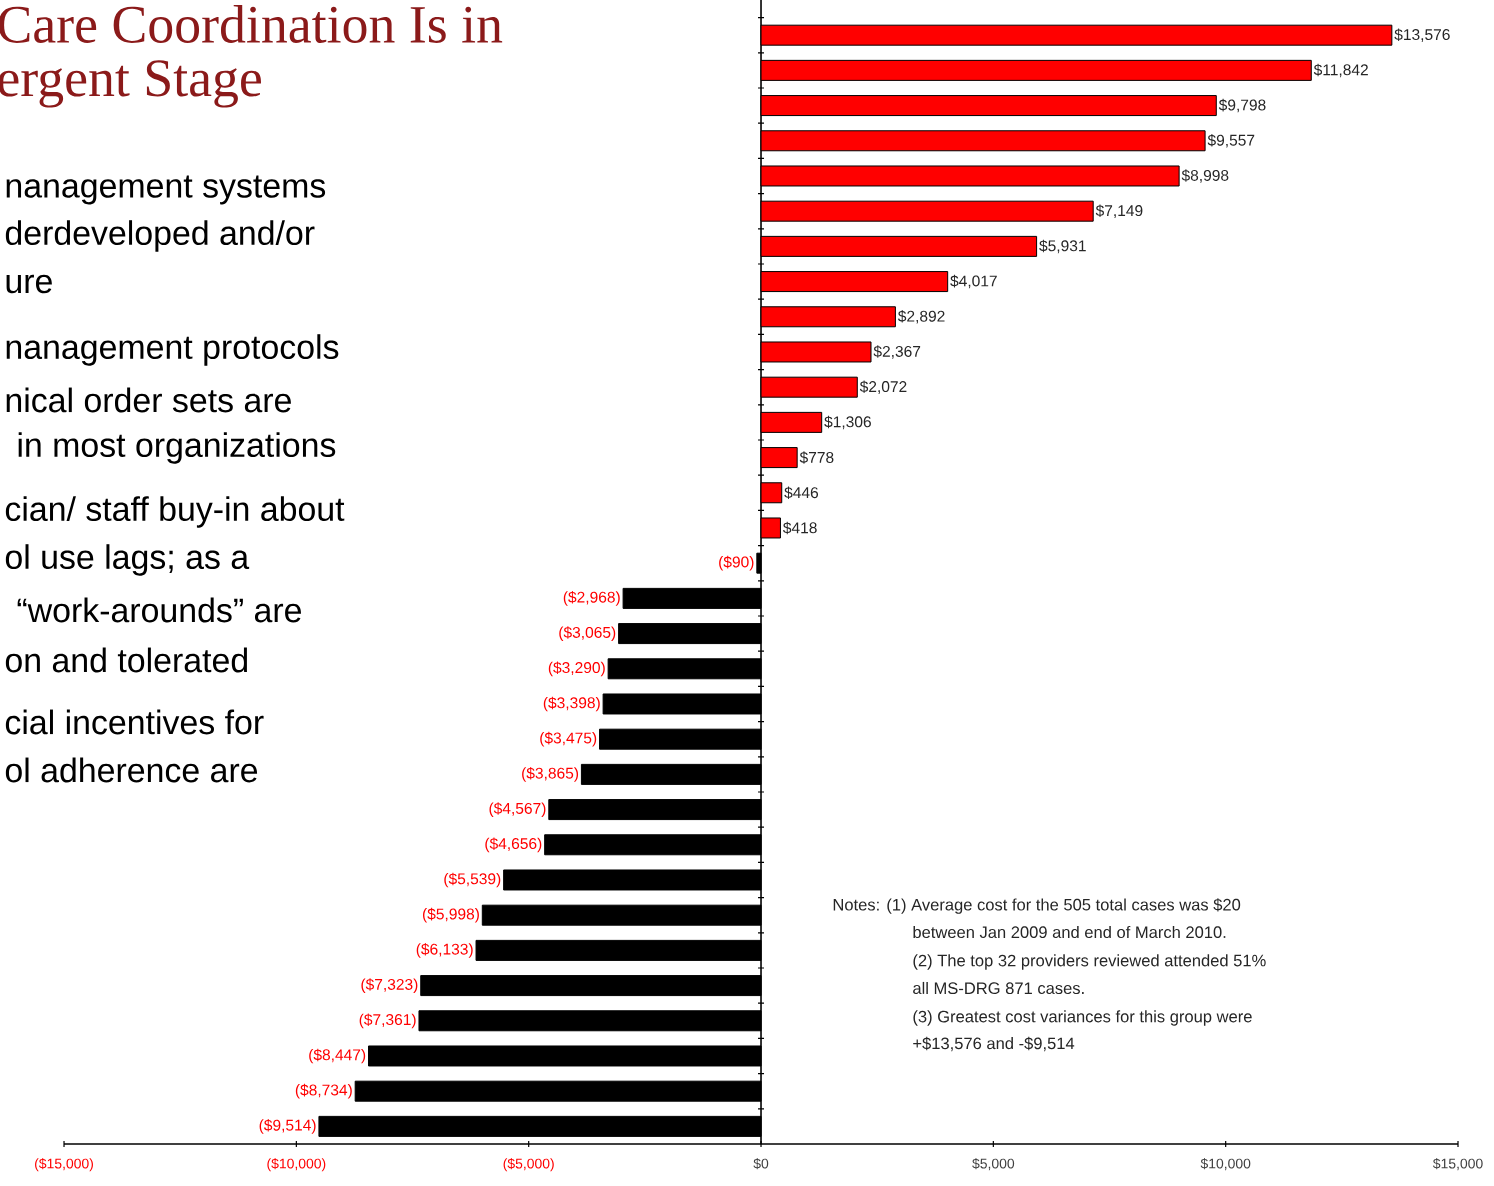 The image size is (1494, 1186). Describe the element at coordinates (177, 448) in the screenshot. I see `annotation: in most organizations` at that location.